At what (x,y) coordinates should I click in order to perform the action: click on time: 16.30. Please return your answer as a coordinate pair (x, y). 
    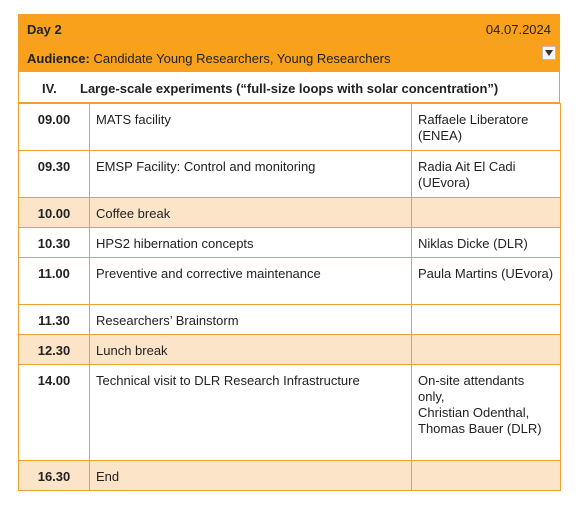
    Looking at the image, I should click on (54, 475).